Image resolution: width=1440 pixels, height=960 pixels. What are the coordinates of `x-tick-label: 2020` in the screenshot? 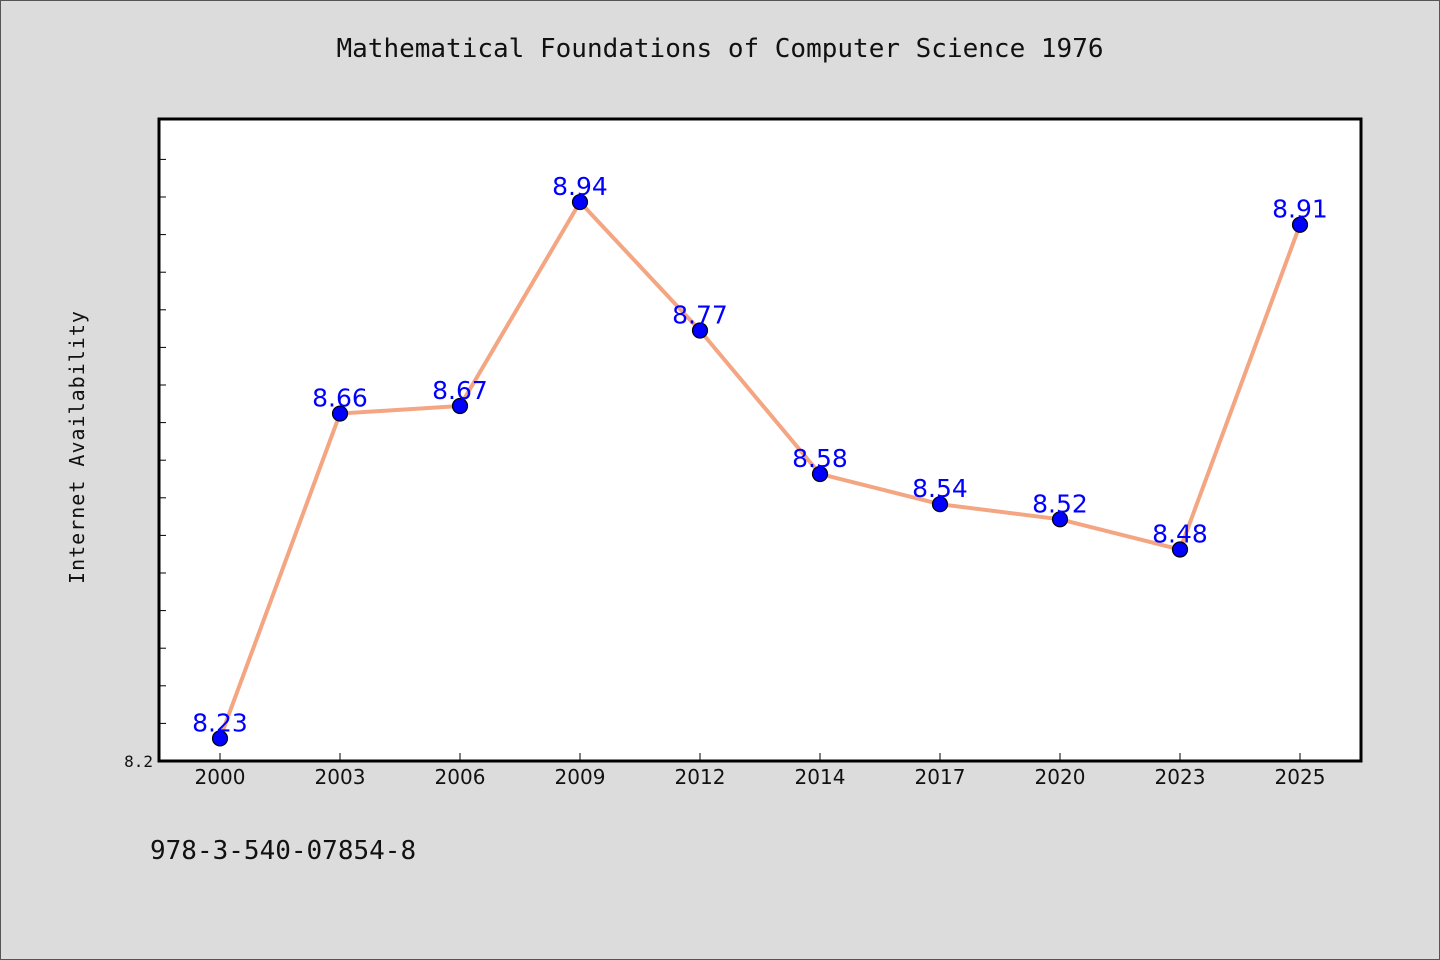 It's located at (1060, 777).